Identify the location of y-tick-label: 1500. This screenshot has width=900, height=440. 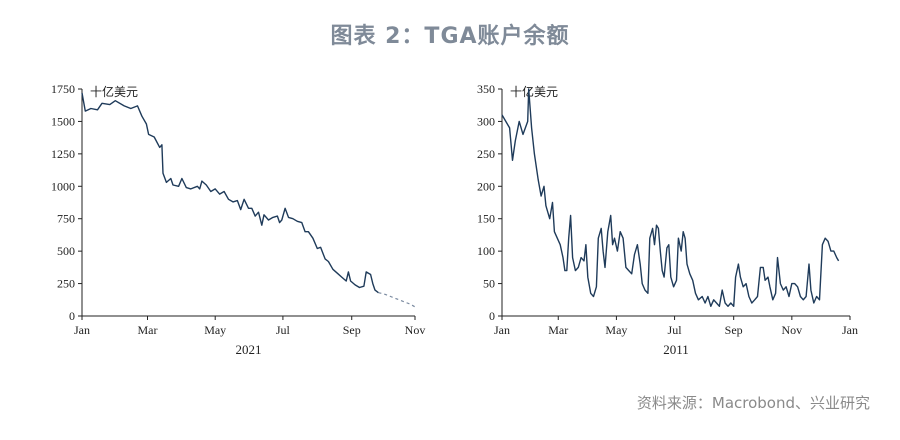
(63, 121).